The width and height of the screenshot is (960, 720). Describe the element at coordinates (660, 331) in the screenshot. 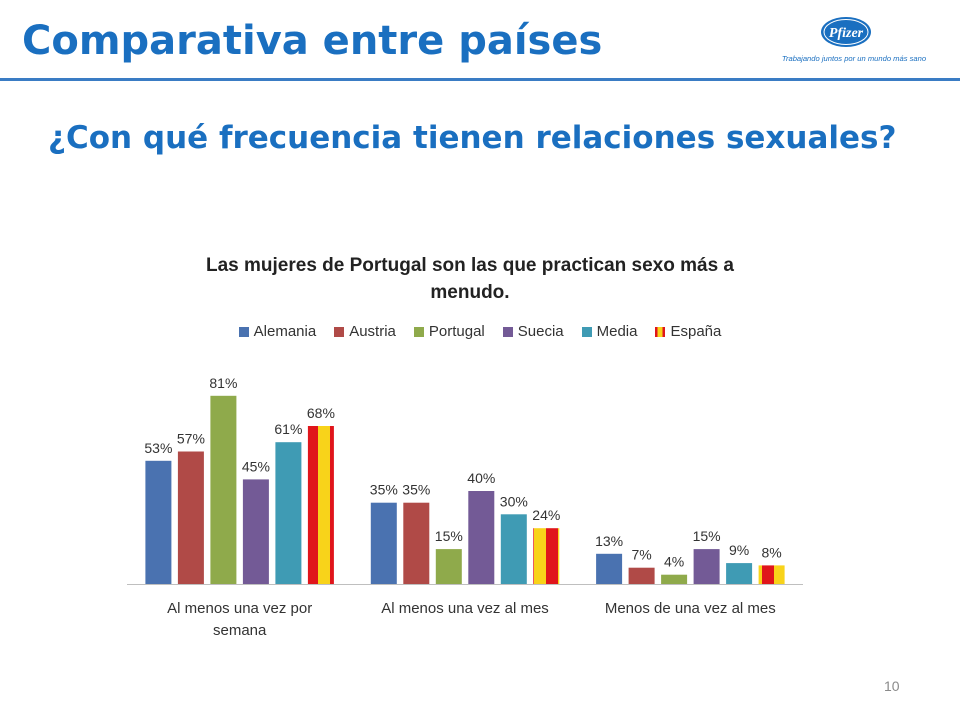

I see `legend-swatch-espana` at that location.